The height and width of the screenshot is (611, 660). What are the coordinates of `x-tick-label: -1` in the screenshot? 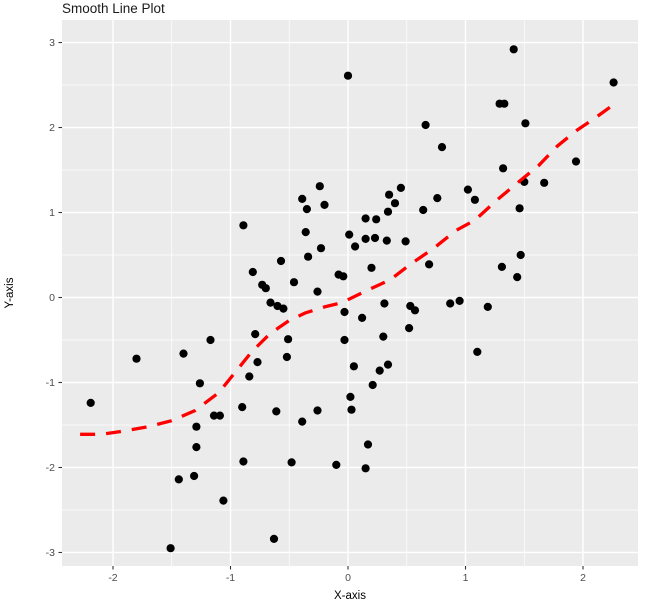 It's located at (230, 578).